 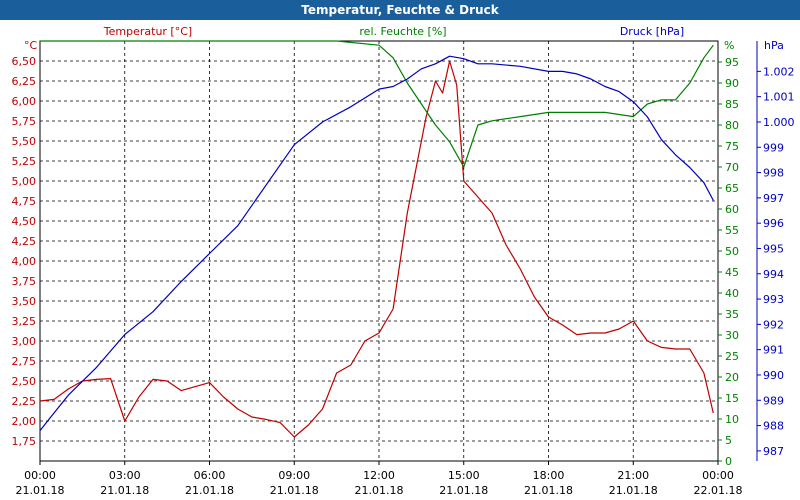 What do you see at coordinates (24, 161) in the screenshot?
I see `left-tick-label: 5,25` at bounding box center [24, 161].